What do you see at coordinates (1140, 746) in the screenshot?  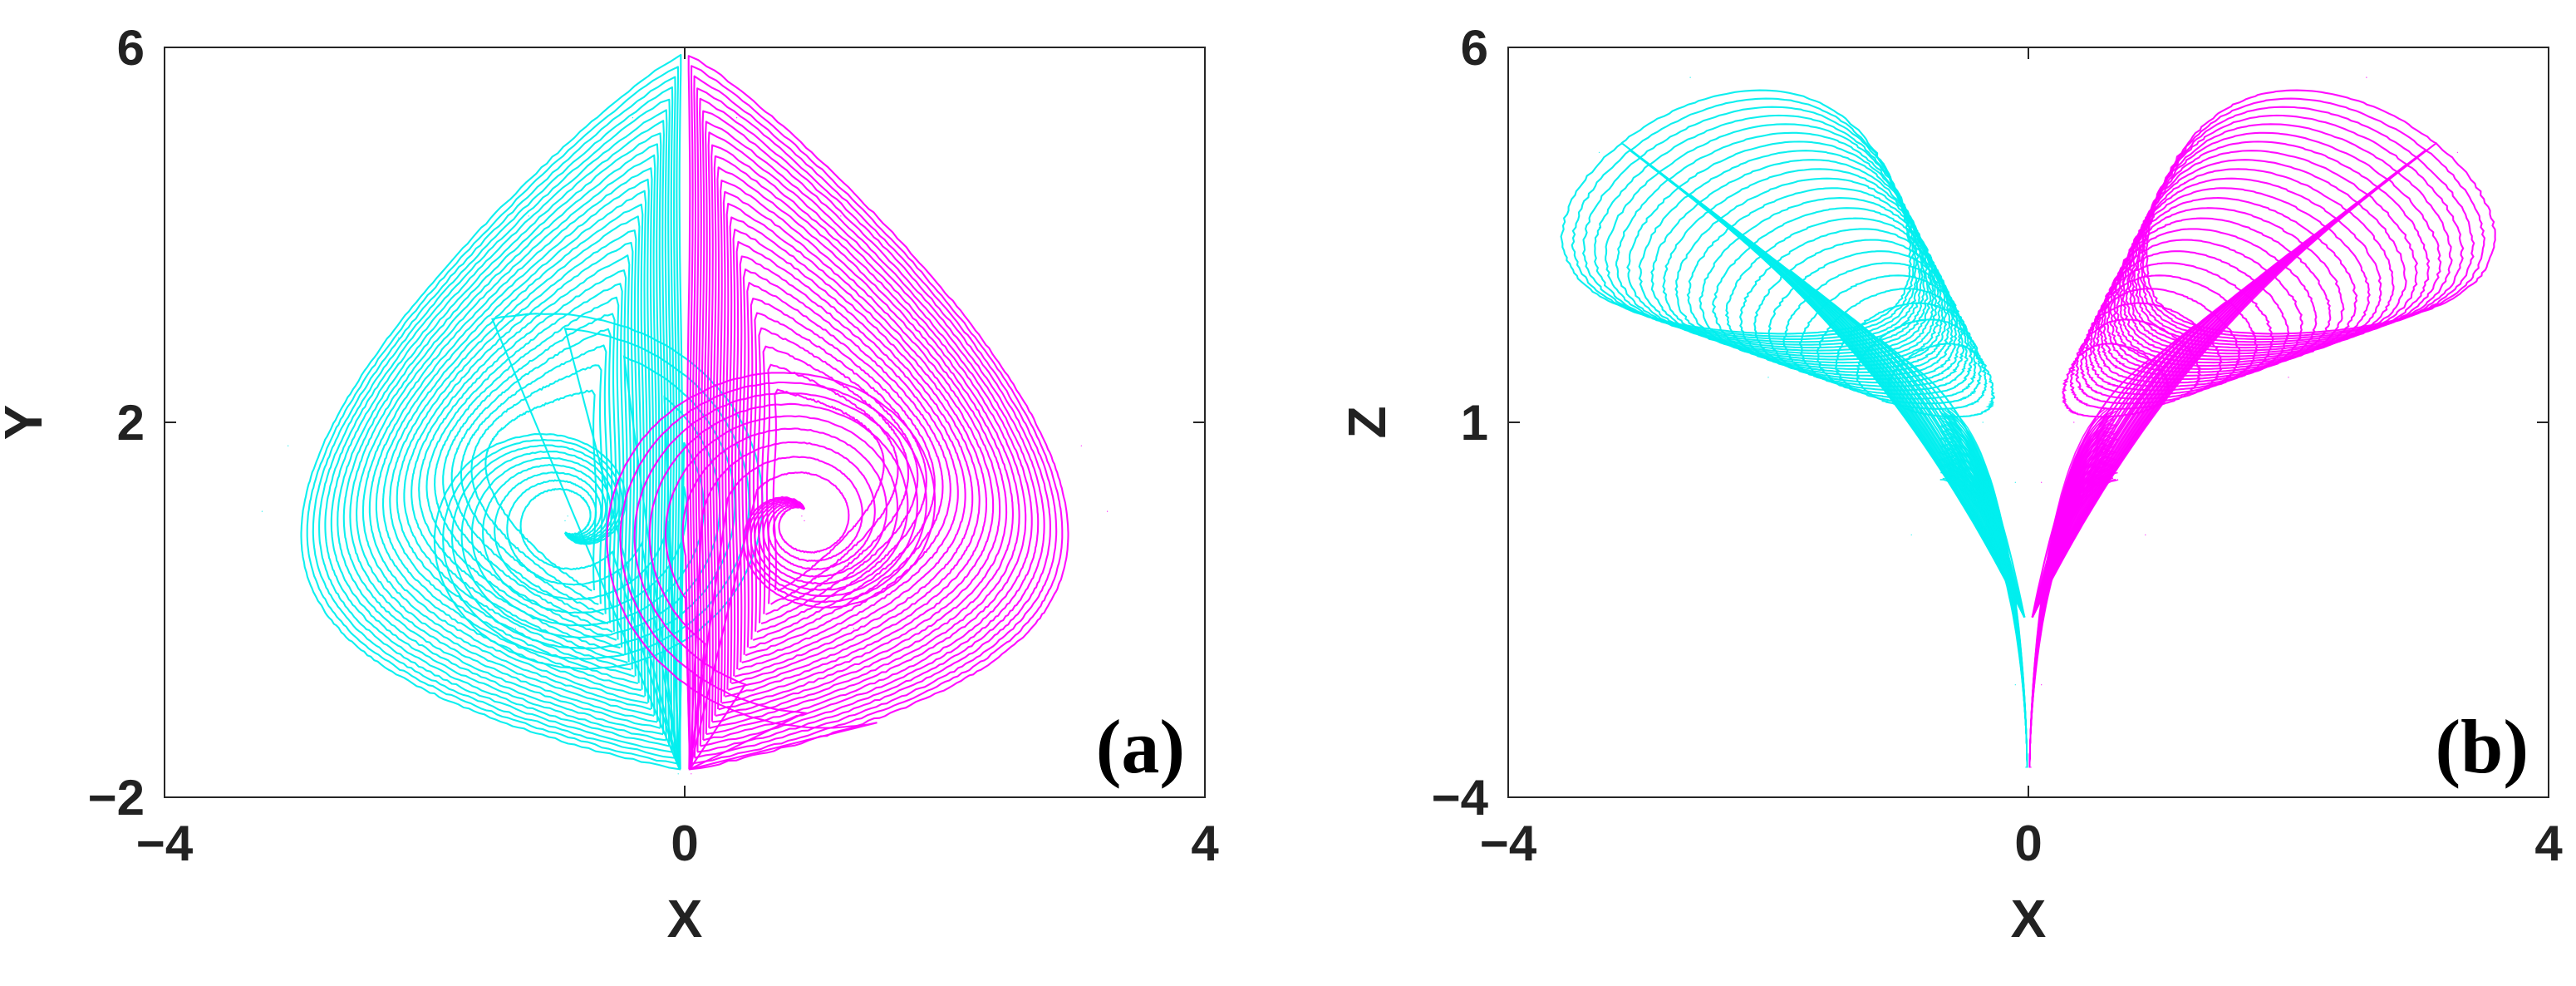 I see `panel-label: (a)` at bounding box center [1140, 746].